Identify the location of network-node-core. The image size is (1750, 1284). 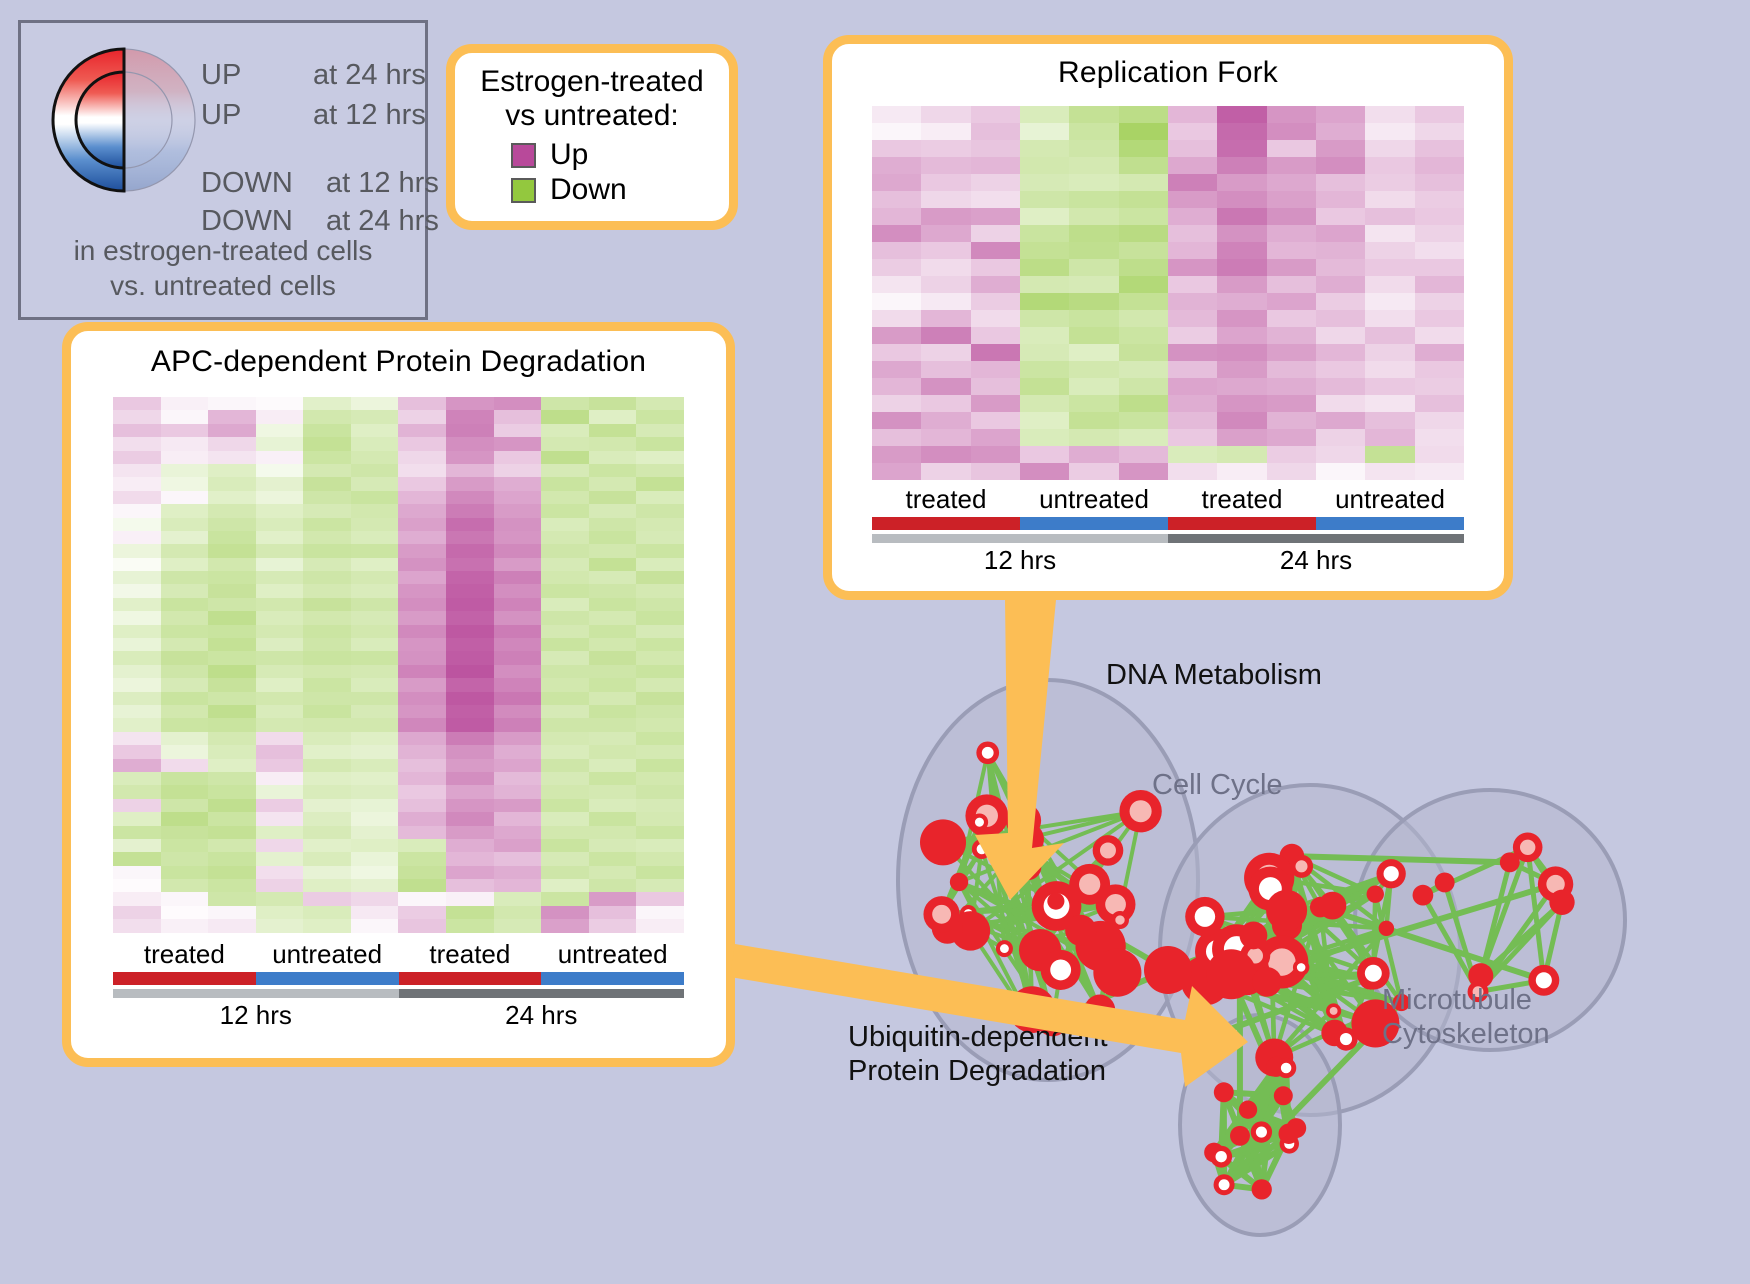
(1373, 973).